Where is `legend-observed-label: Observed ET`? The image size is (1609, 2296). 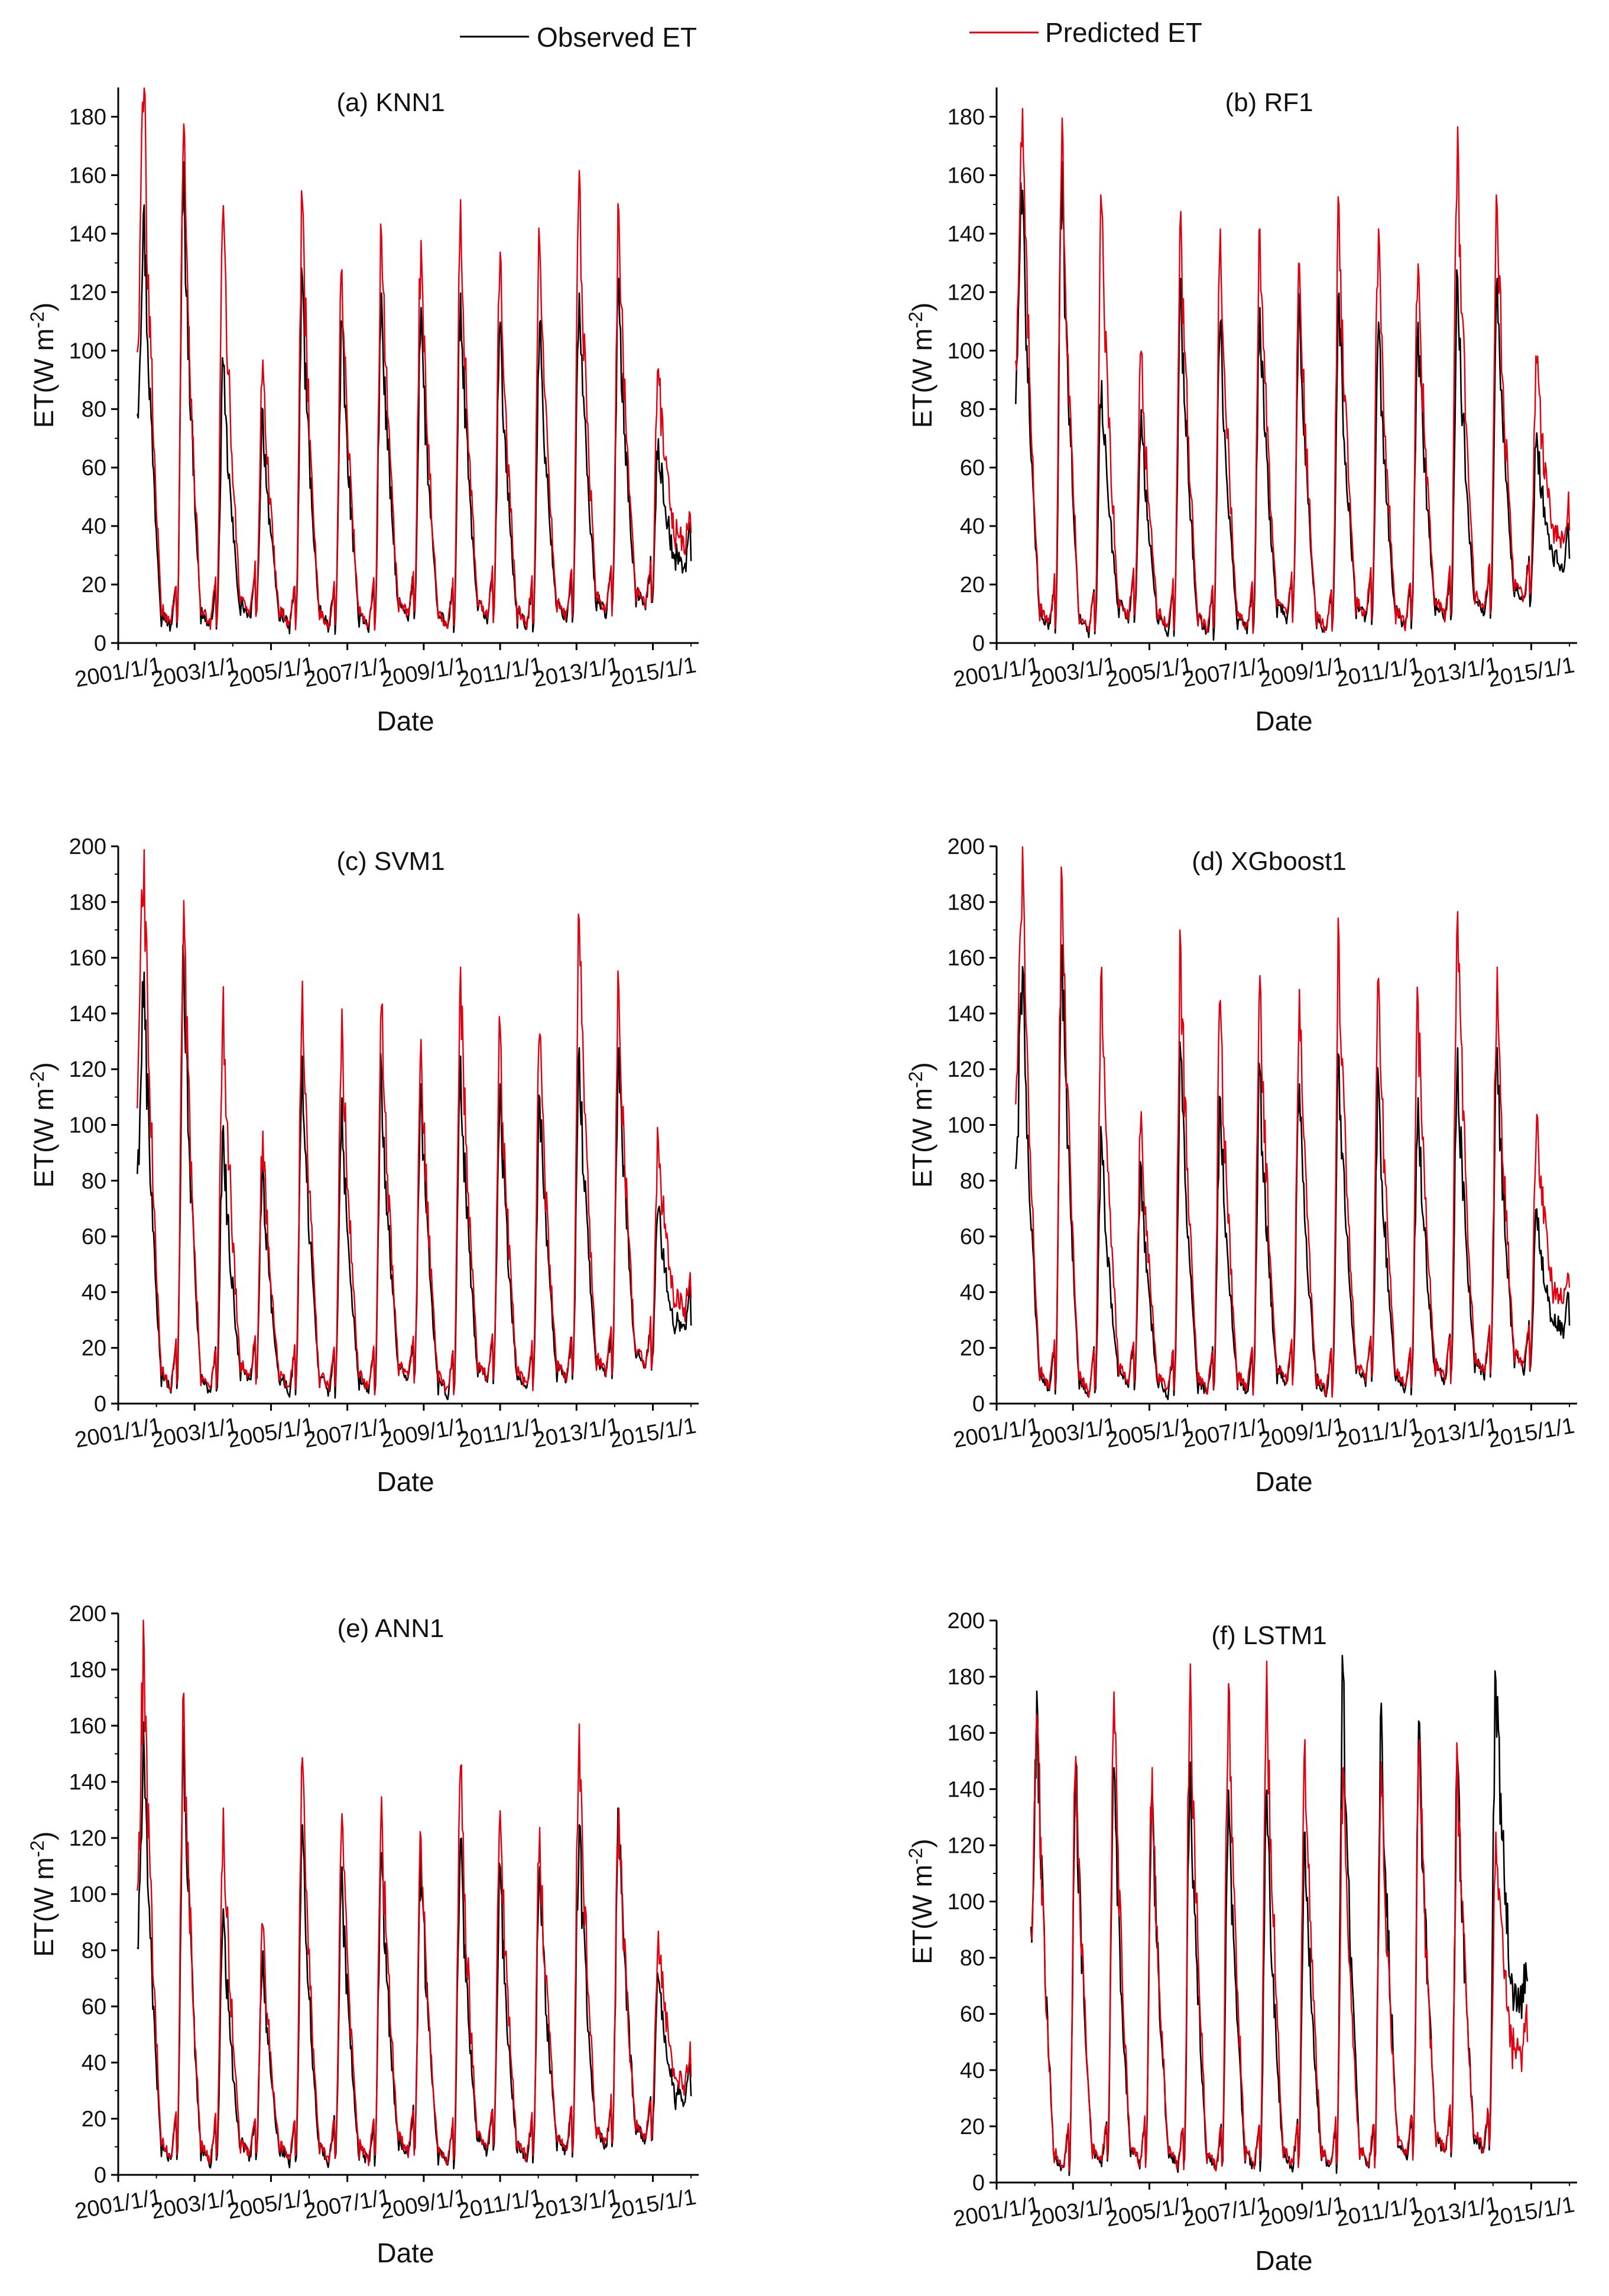 legend-observed-label: Observed ET is located at coordinates (617, 37).